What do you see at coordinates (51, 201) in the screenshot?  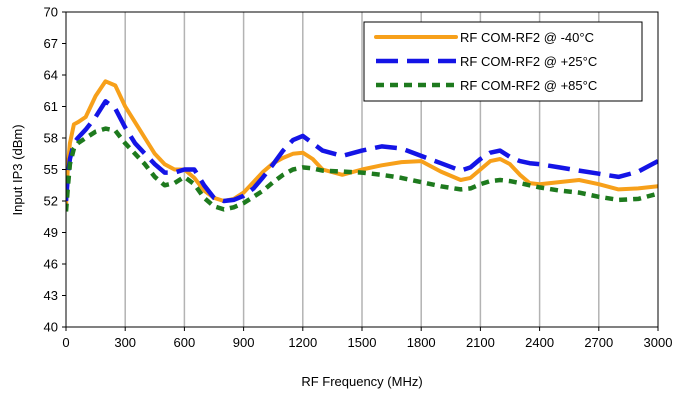 I see `y-tick-label: 52` at bounding box center [51, 201].